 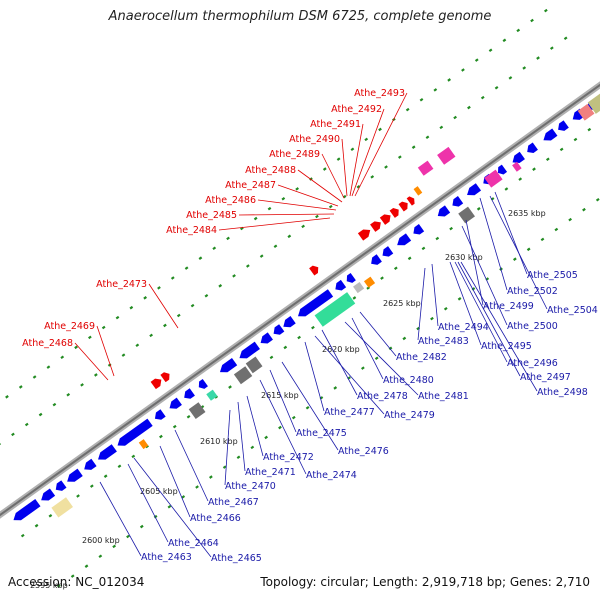 I want to click on blue-gene-label: Athe_2477, so click(x=349, y=412).